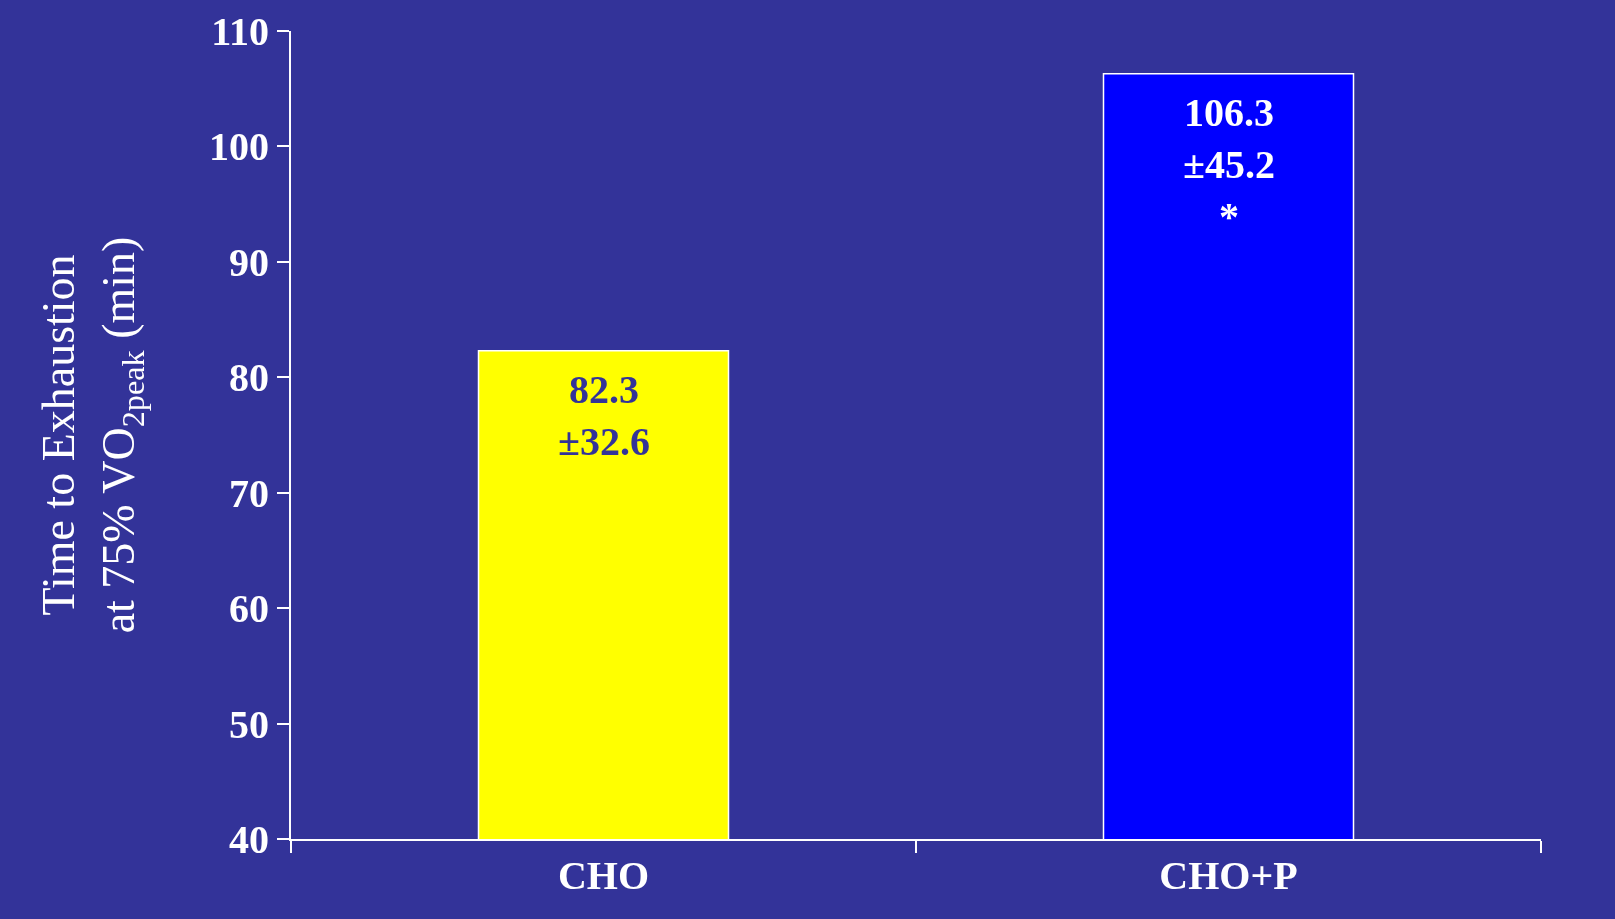 The height and width of the screenshot is (919, 1615). I want to click on y-tick-label: 100, so click(239, 147).